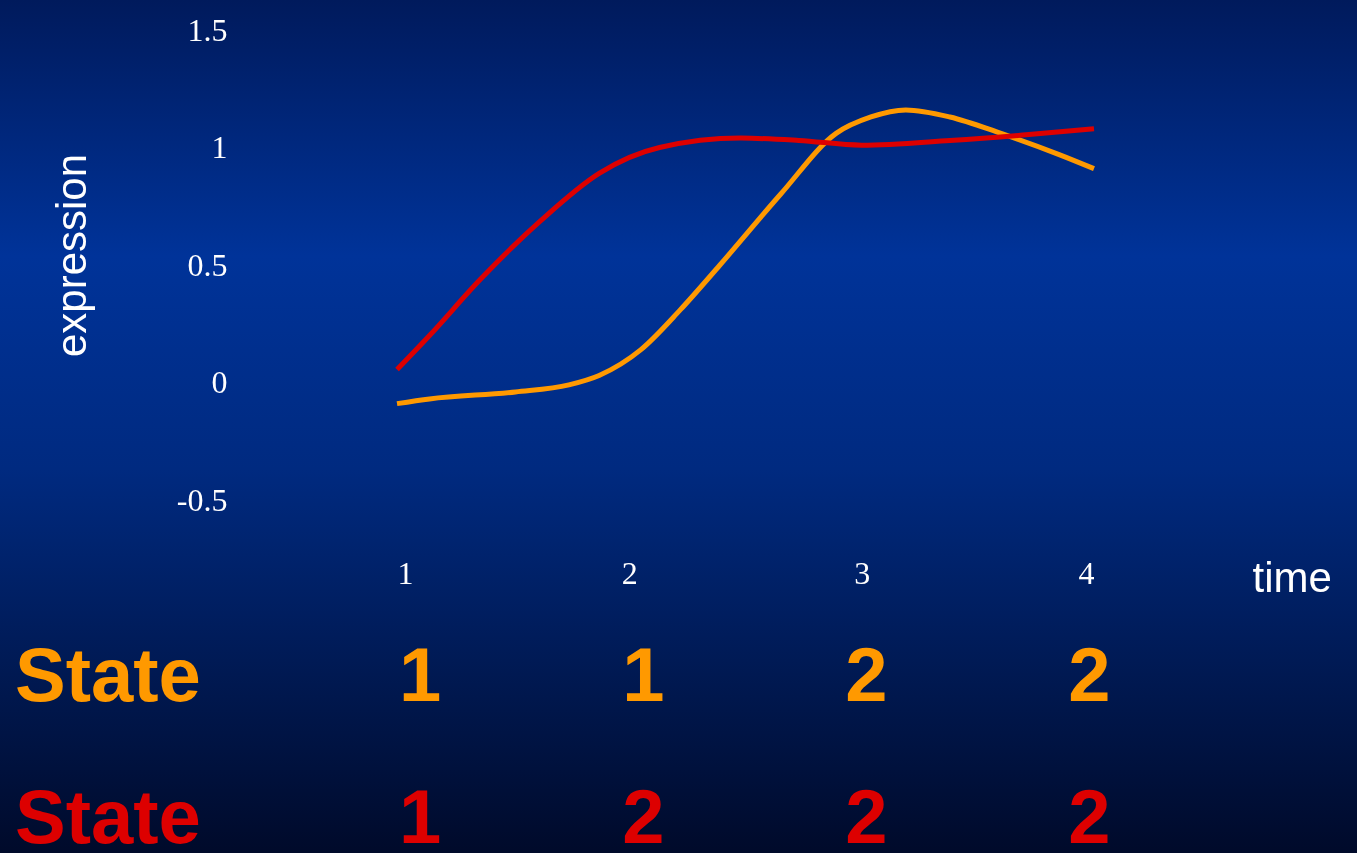  I want to click on x-tick-label: 3, so click(862, 572).